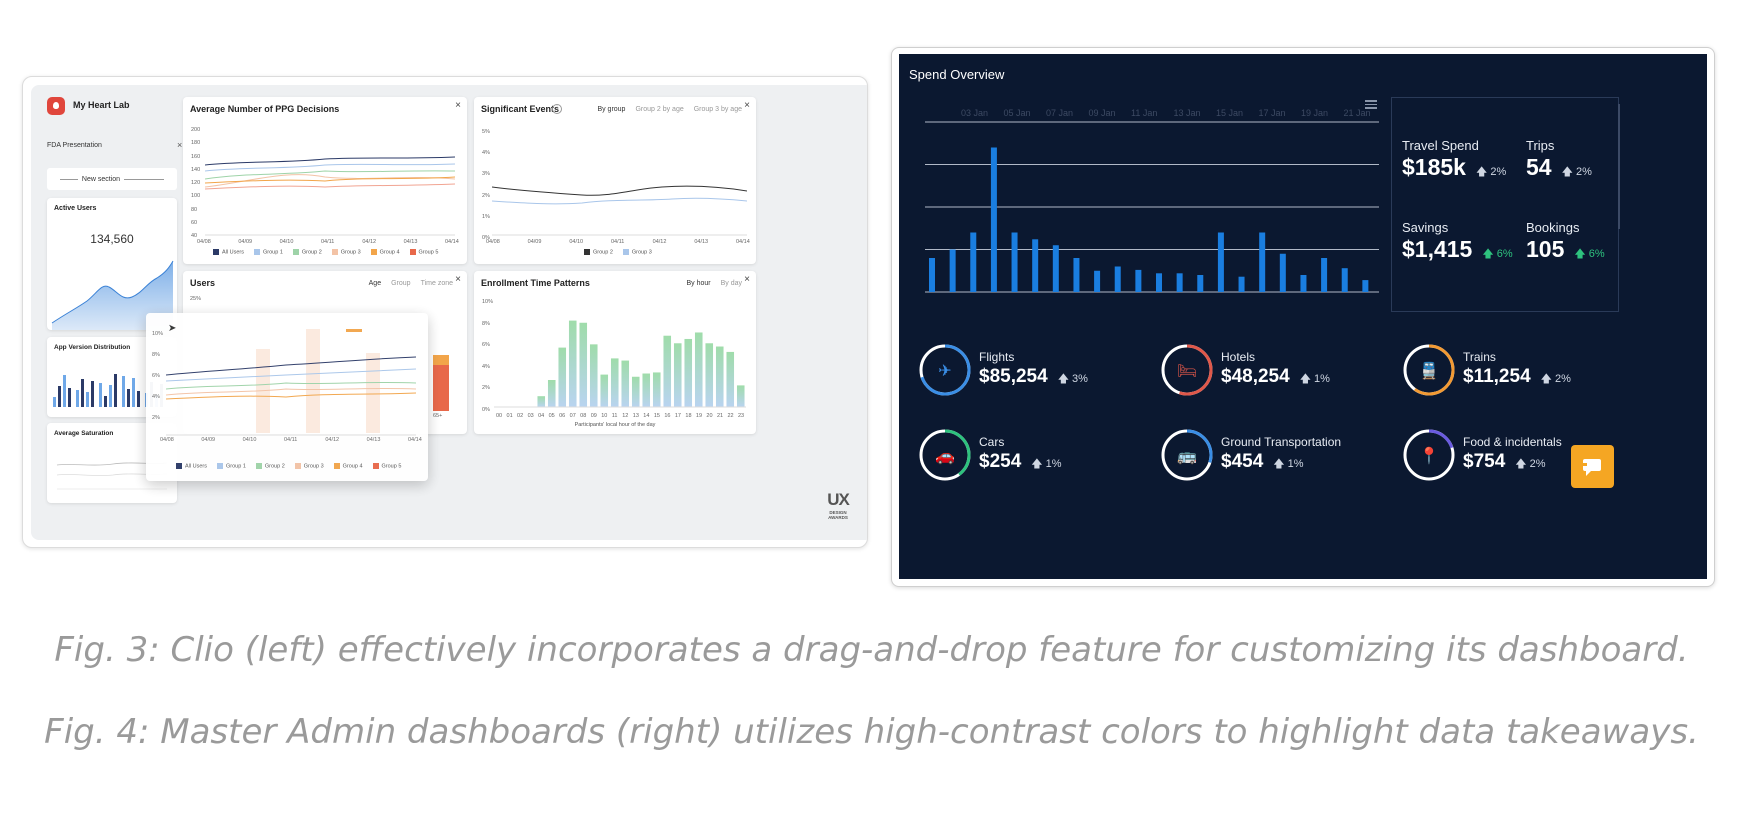 This screenshot has height=830, width=1743. What do you see at coordinates (701, 242) in the screenshot?
I see `x-tick-label: 04/13` at bounding box center [701, 242].